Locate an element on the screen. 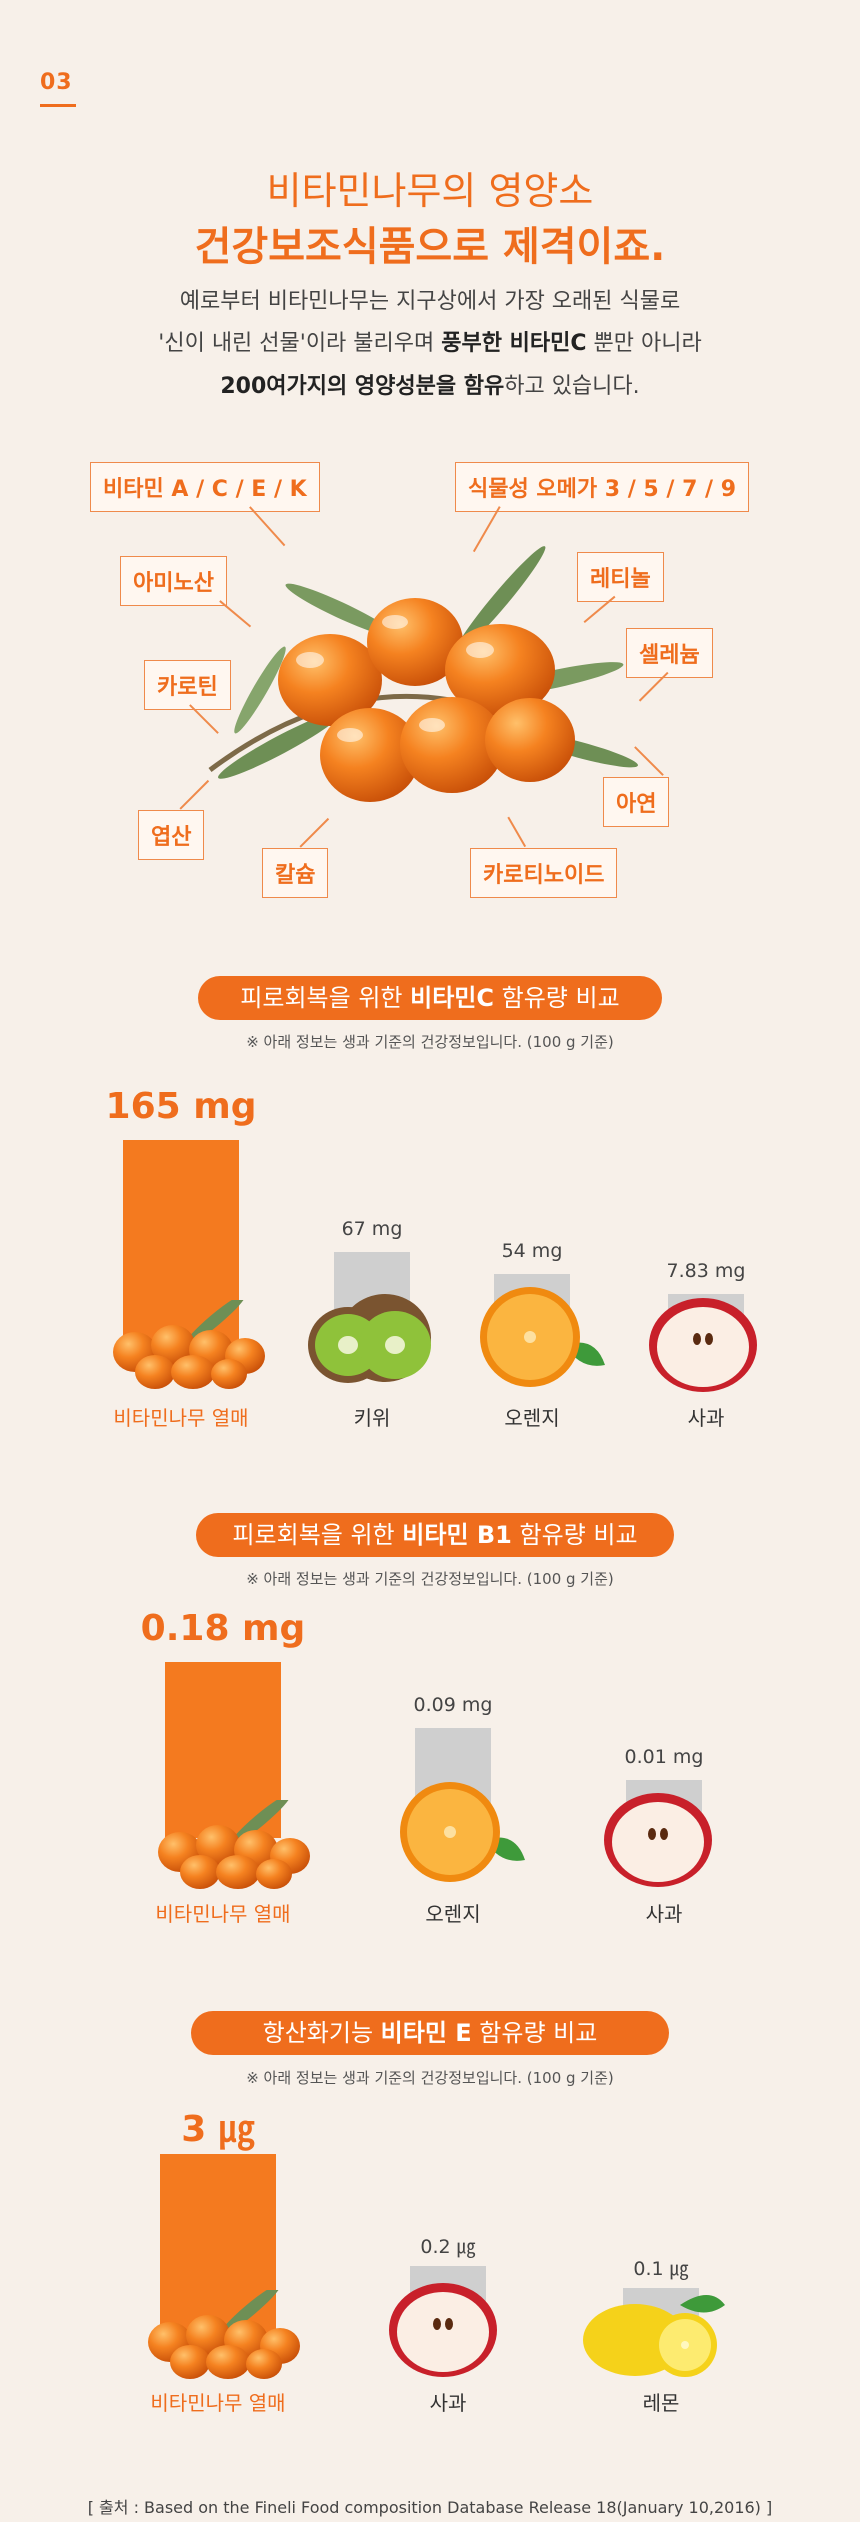  chart1-note: ※ 아래 정보는 생과 기준의 건강정보입니다. (100 g 기준) is located at coordinates (430, 1042).